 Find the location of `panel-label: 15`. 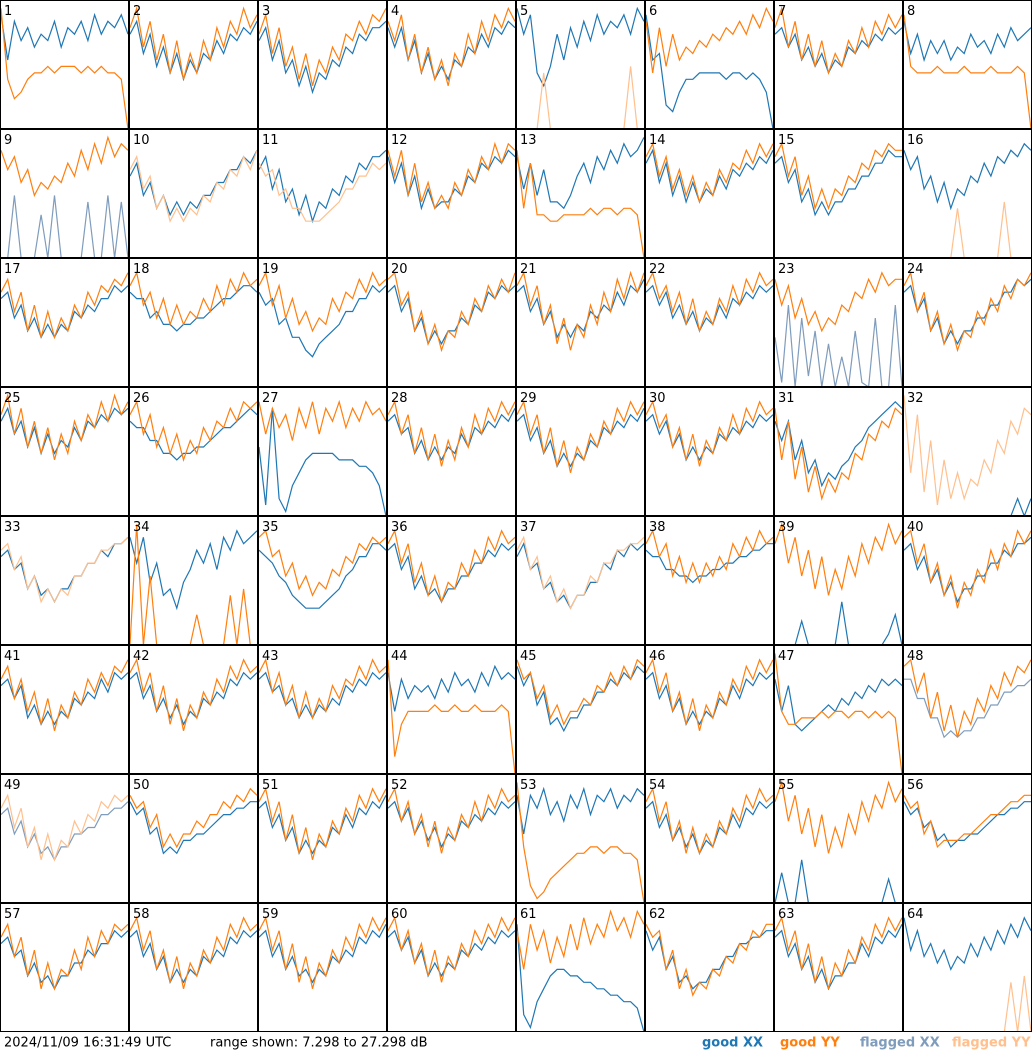

panel-label: 15 is located at coordinates (786, 140).